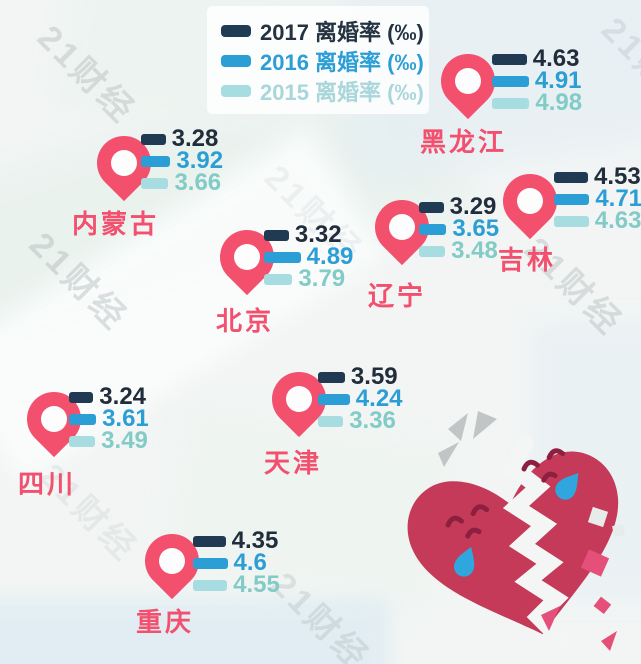 This screenshot has width=641, height=664. I want to click on teardrop-left, so click(464, 561).